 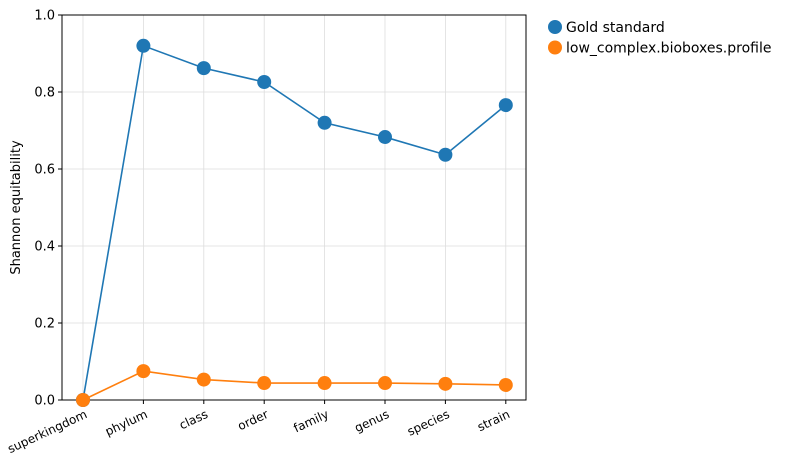 I want to click on y-tick-label: 0.8, so click(x=44, y=93).